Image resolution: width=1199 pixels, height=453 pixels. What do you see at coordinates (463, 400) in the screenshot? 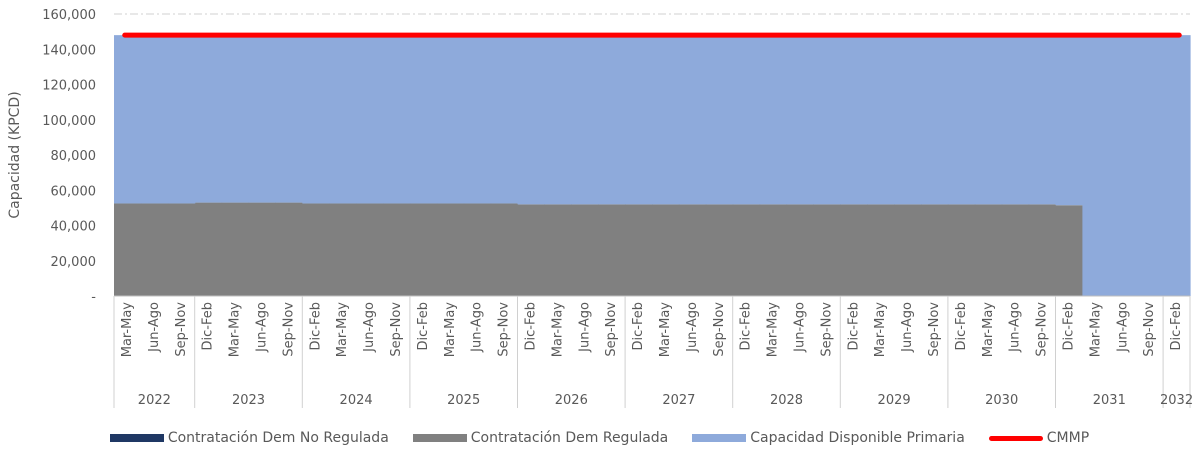
I see `year-label: 2025` at bounding box center [463, 400].